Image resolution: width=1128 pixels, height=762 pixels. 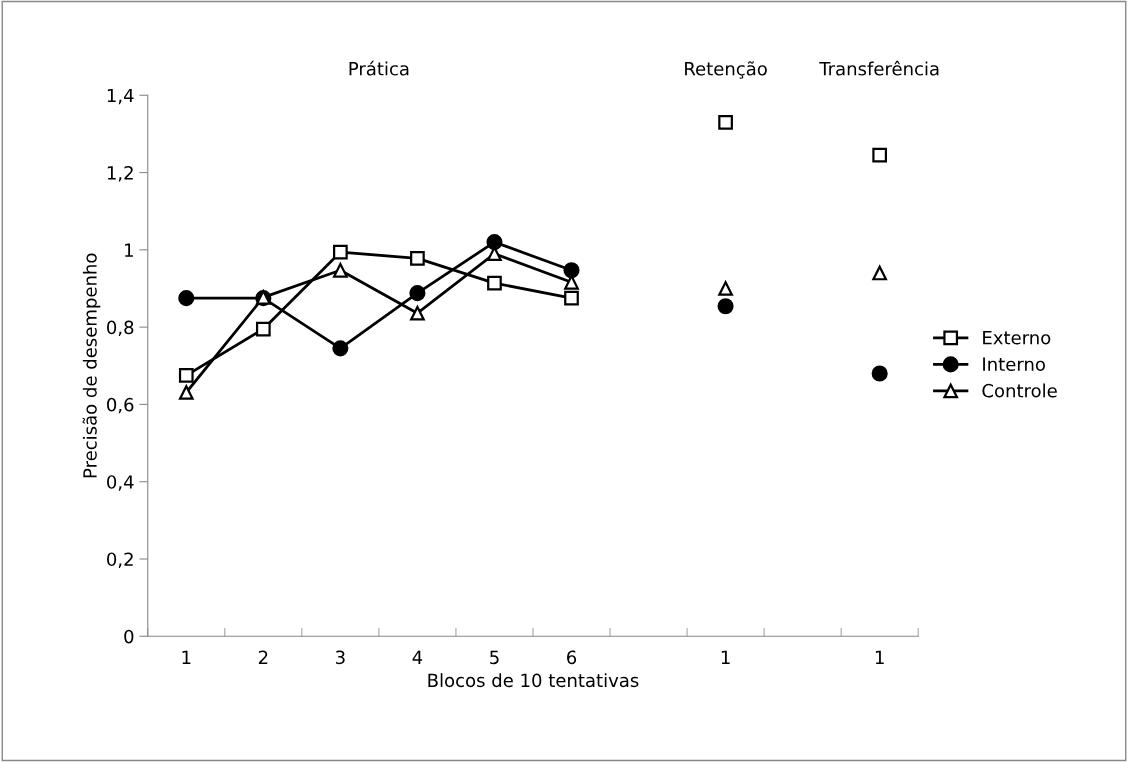 I want to click on text: Transferência, so click(x=879, y=68).